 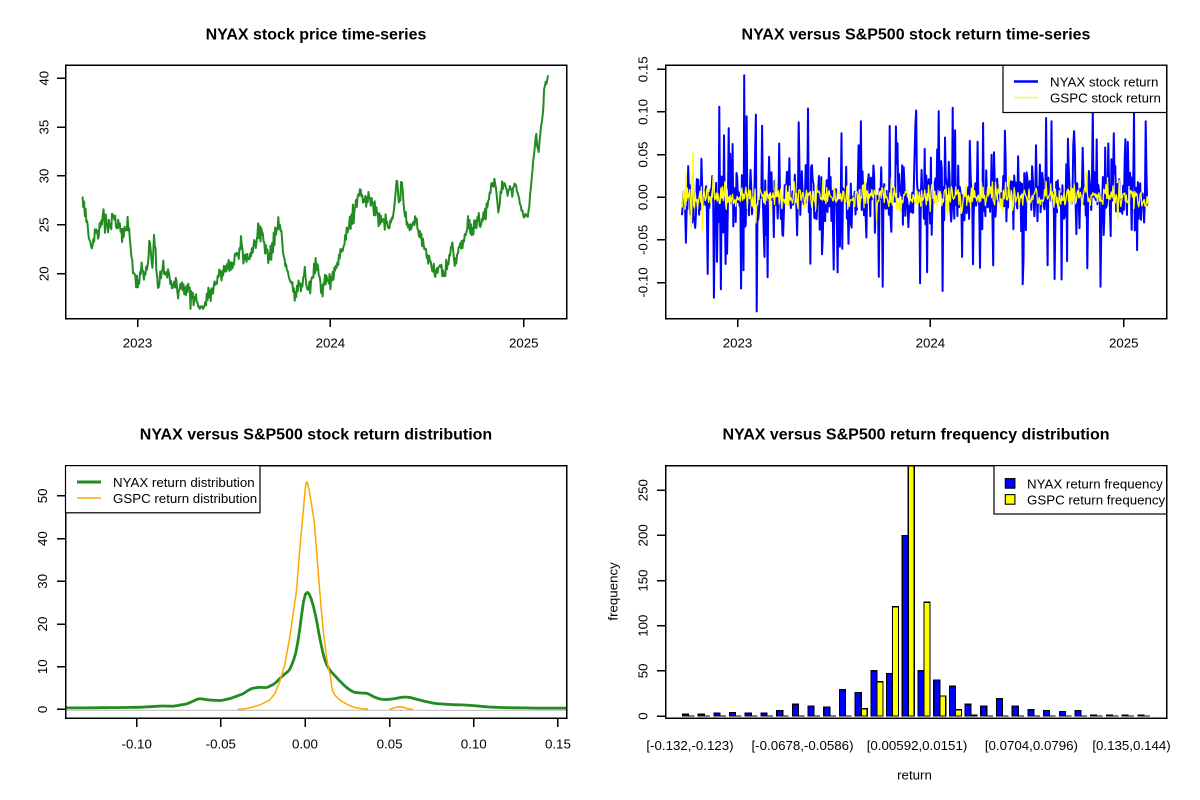 I want to click on svg-text: 25, so click(x=44, y=224).